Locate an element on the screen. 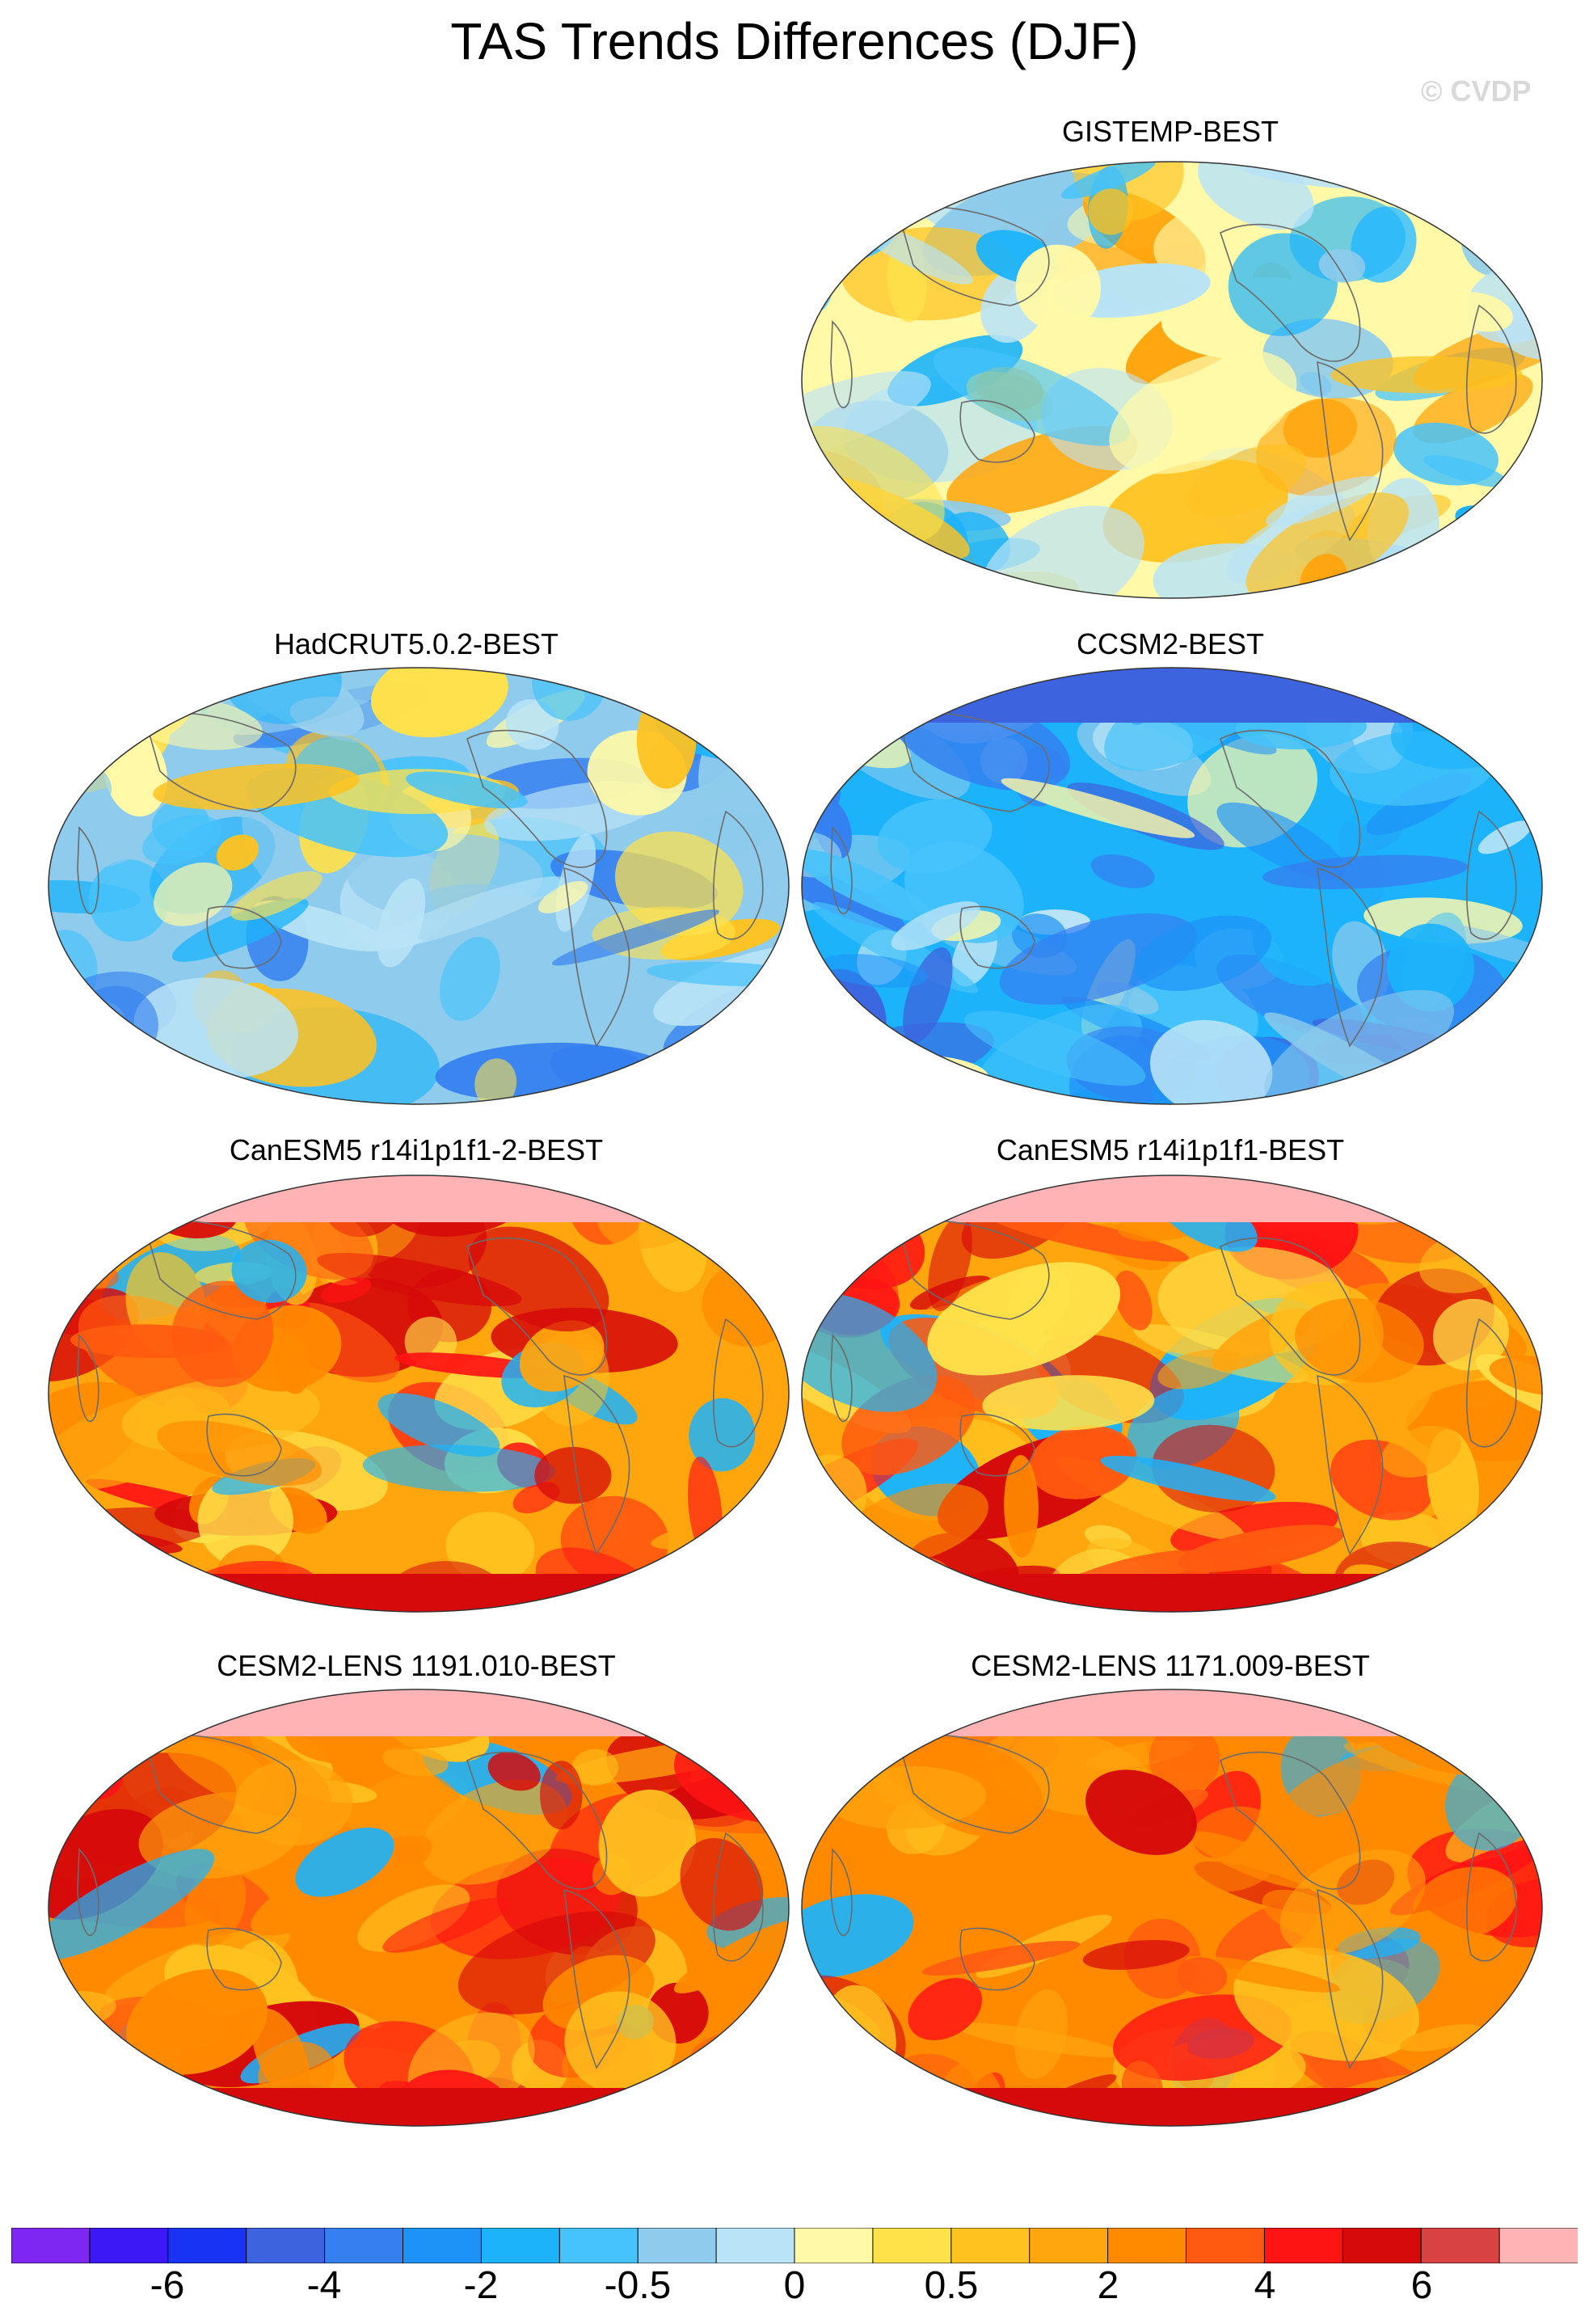 This screenshot has height=2324, width=1589. panel-title-cesm2-1171: CESM2-LENS 1171.009-BEST is located at coordinates (1170, 1665).